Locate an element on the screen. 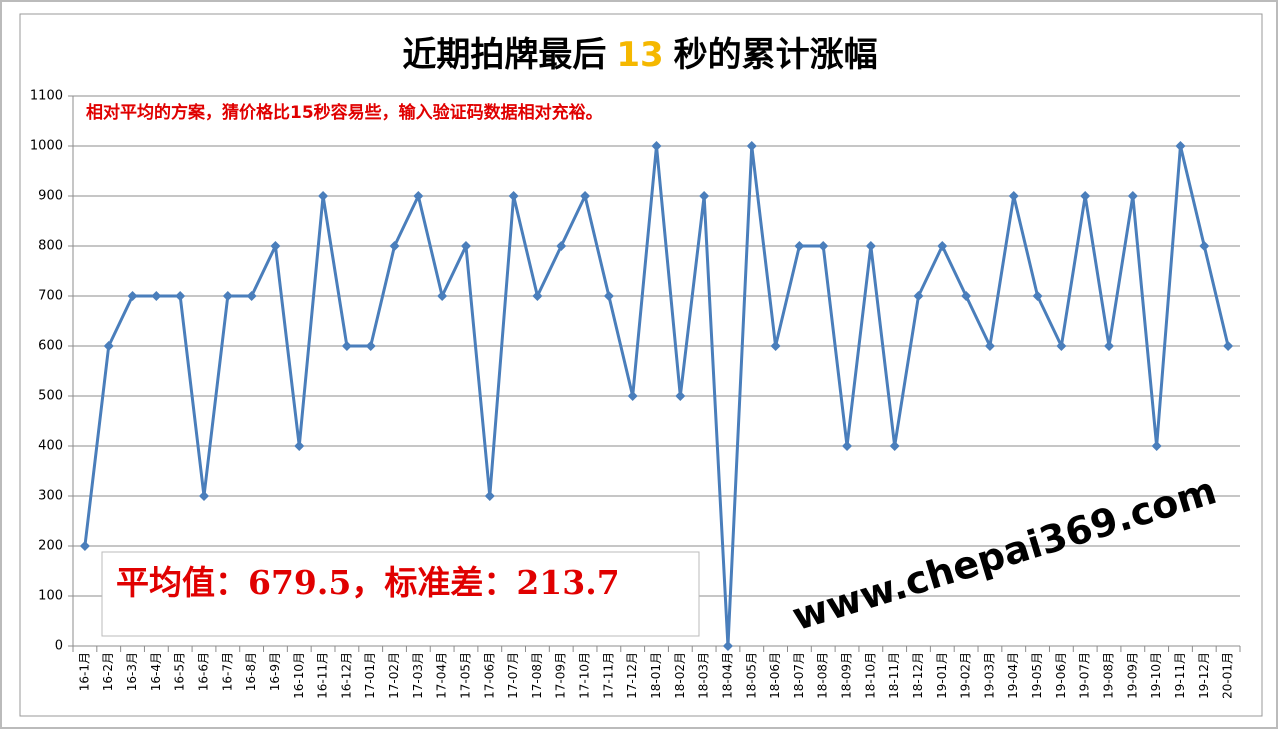 Image resolution: width=1280 pixels, height=731 pixels. x-tick-label: 18-03月 is located at coordinates (704, 675).